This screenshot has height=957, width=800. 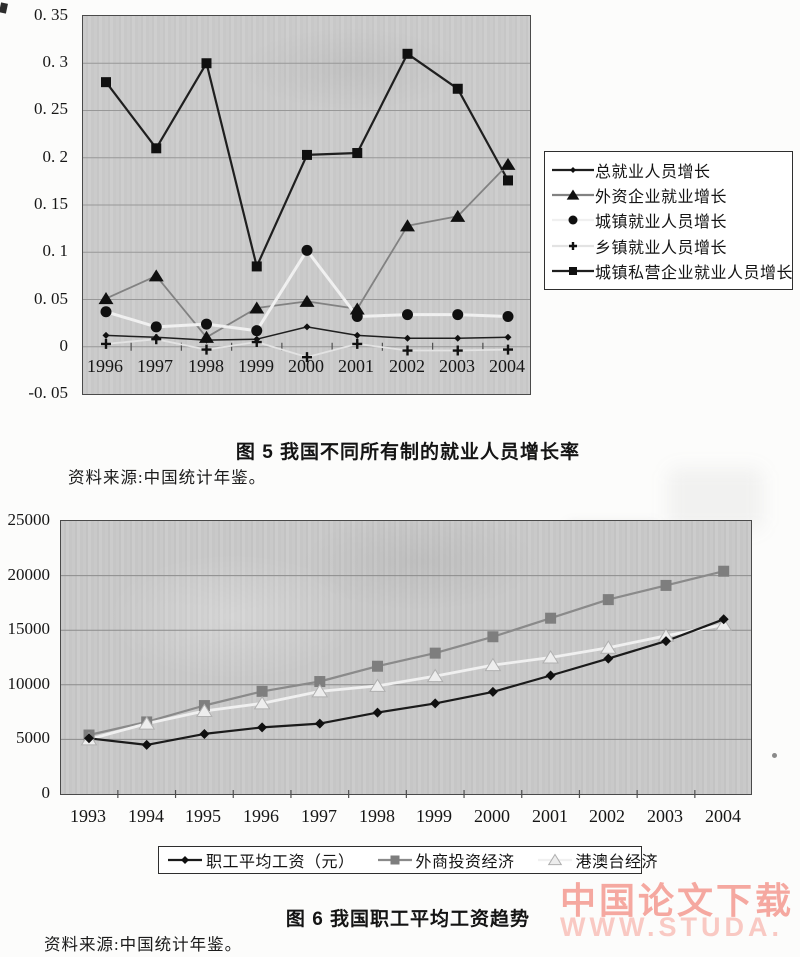 I want to click on figure6-line-triangle-light, so click(x=406, y=682).